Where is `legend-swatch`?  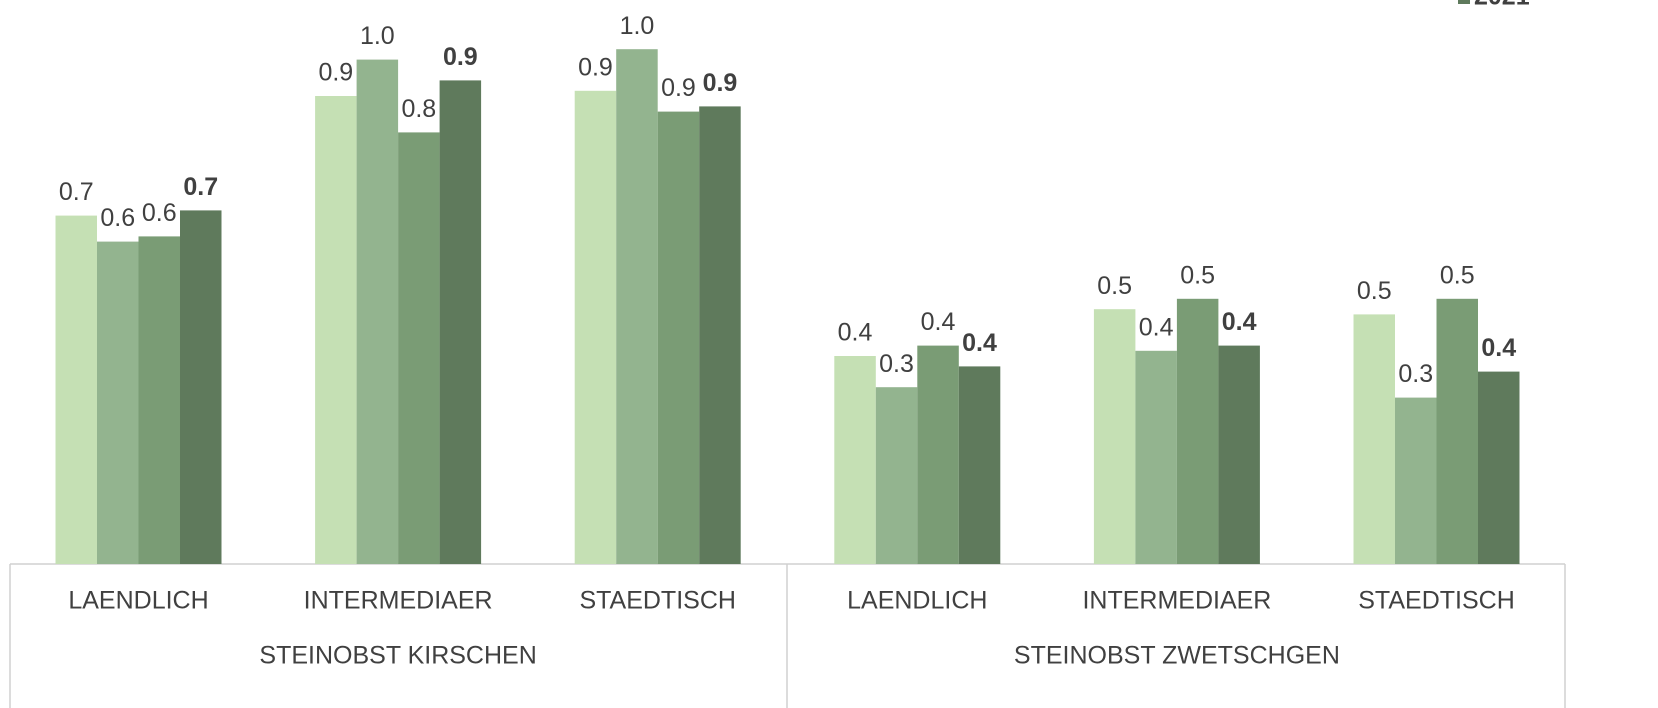
legend-swatch is located at coordinates (1464, 2).